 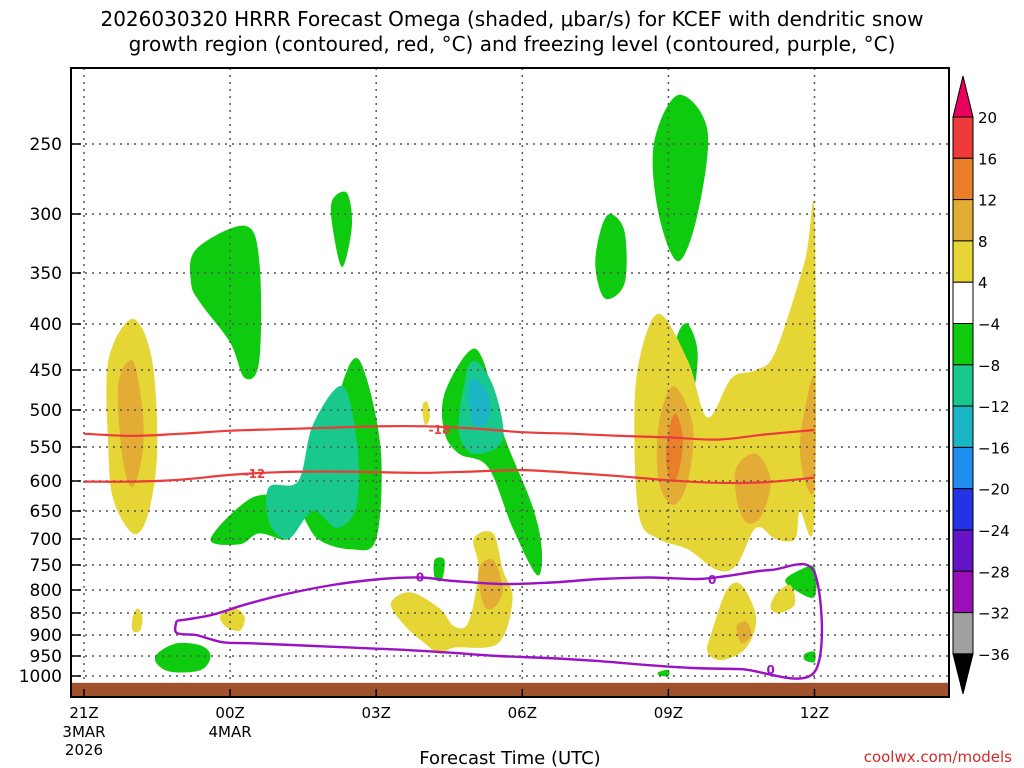 I want to click on y-tick-label: 500, so click(x=46, y=411).